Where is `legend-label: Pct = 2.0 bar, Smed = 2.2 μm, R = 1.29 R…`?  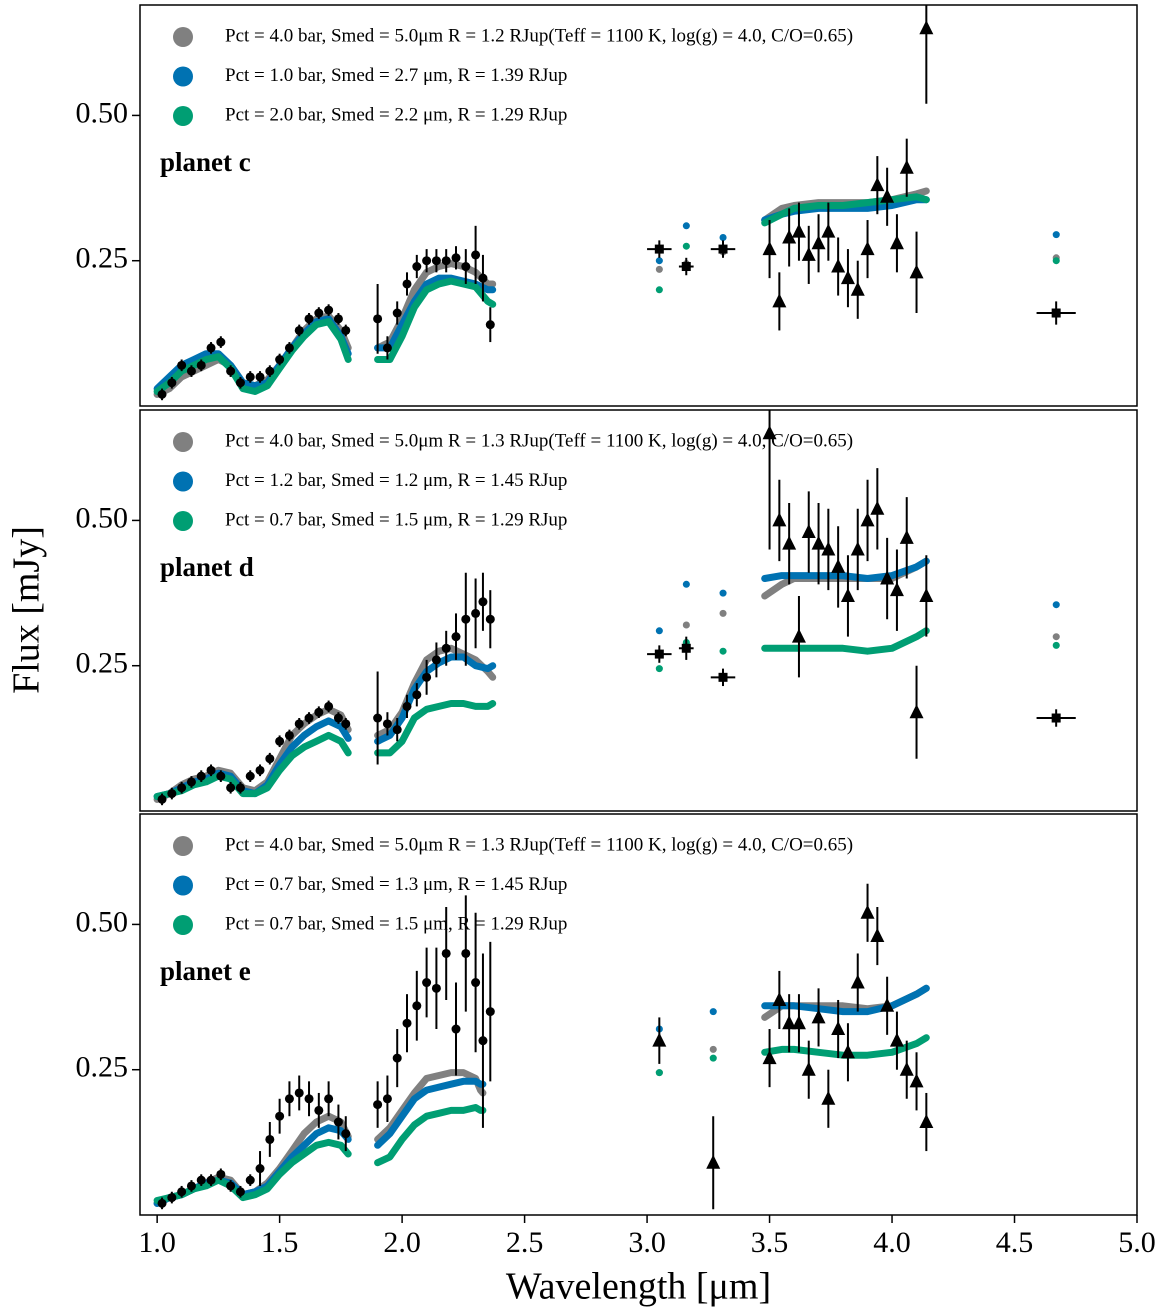
legend-label: Pct = 2.0 bar, Smed = 2.2 μm, R = 1.29 R… is located at coordinates (396, 114).